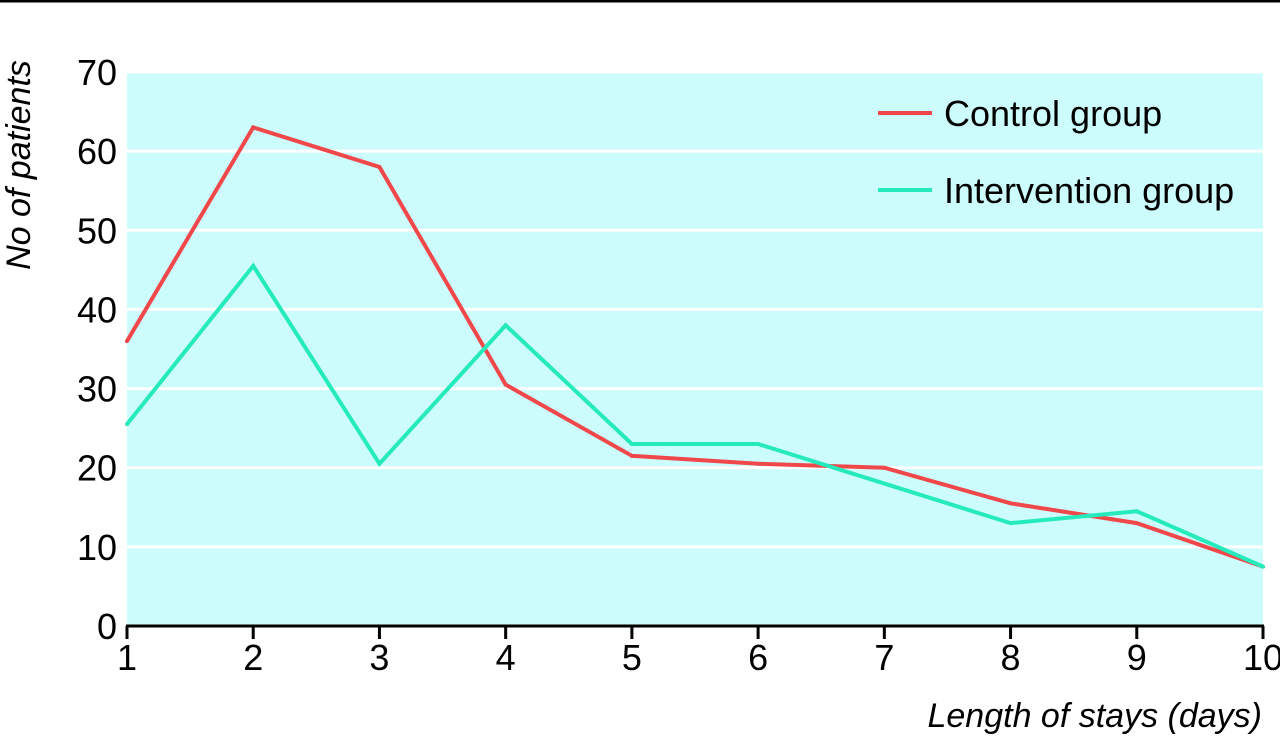  Describe the element at coordinates (97, 230) in the screenshot. I see `y-tick-label: 50` at that location.